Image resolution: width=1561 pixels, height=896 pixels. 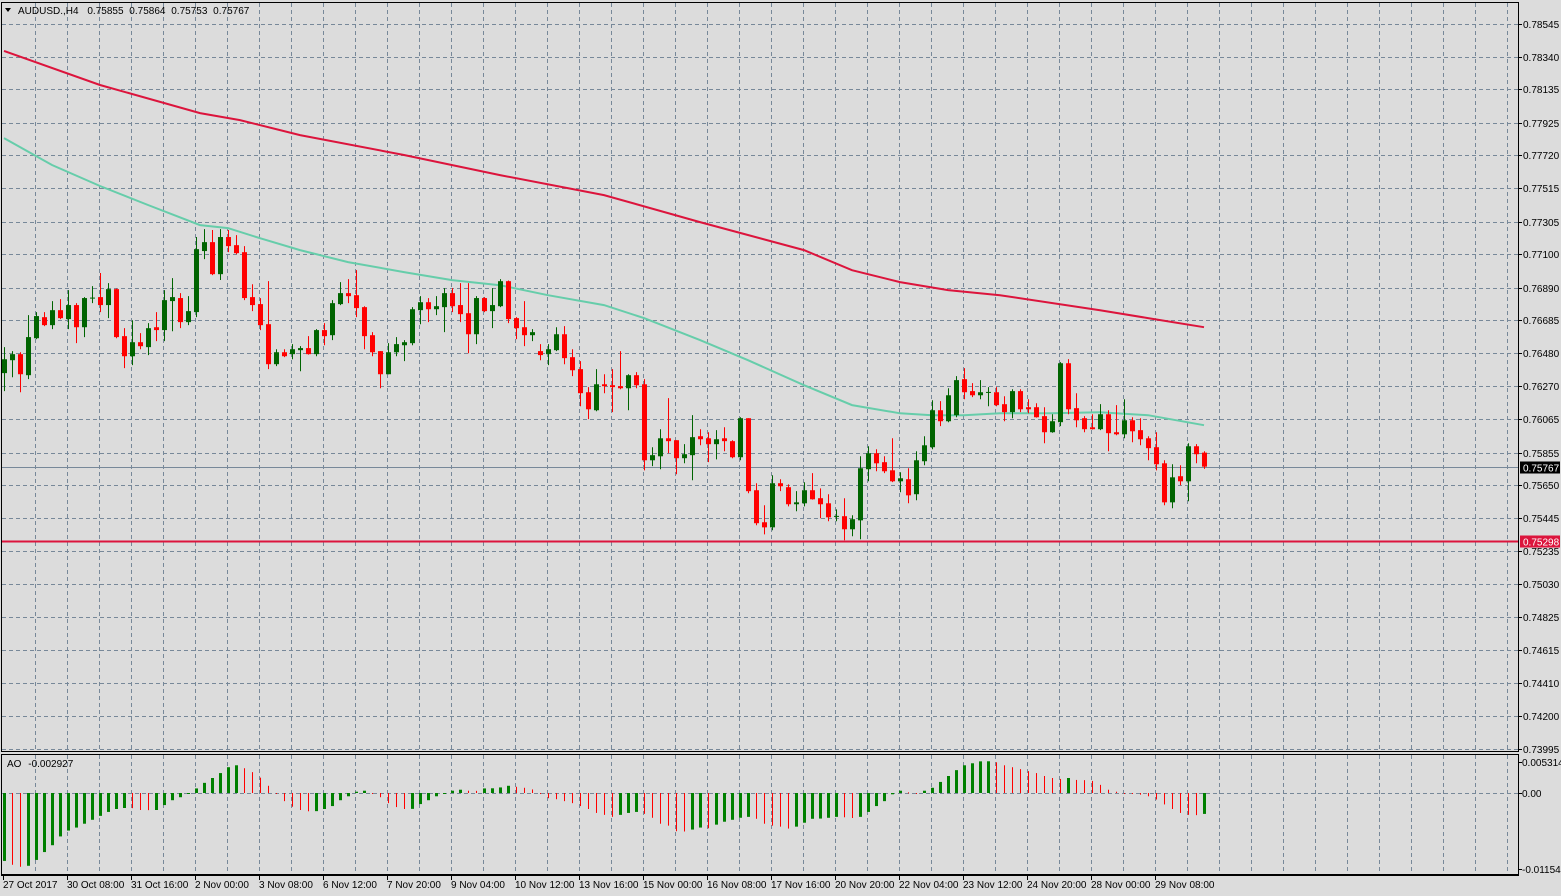 I want to click on time-label: 28 Nov 00:00, so click(x=1121, y=885).